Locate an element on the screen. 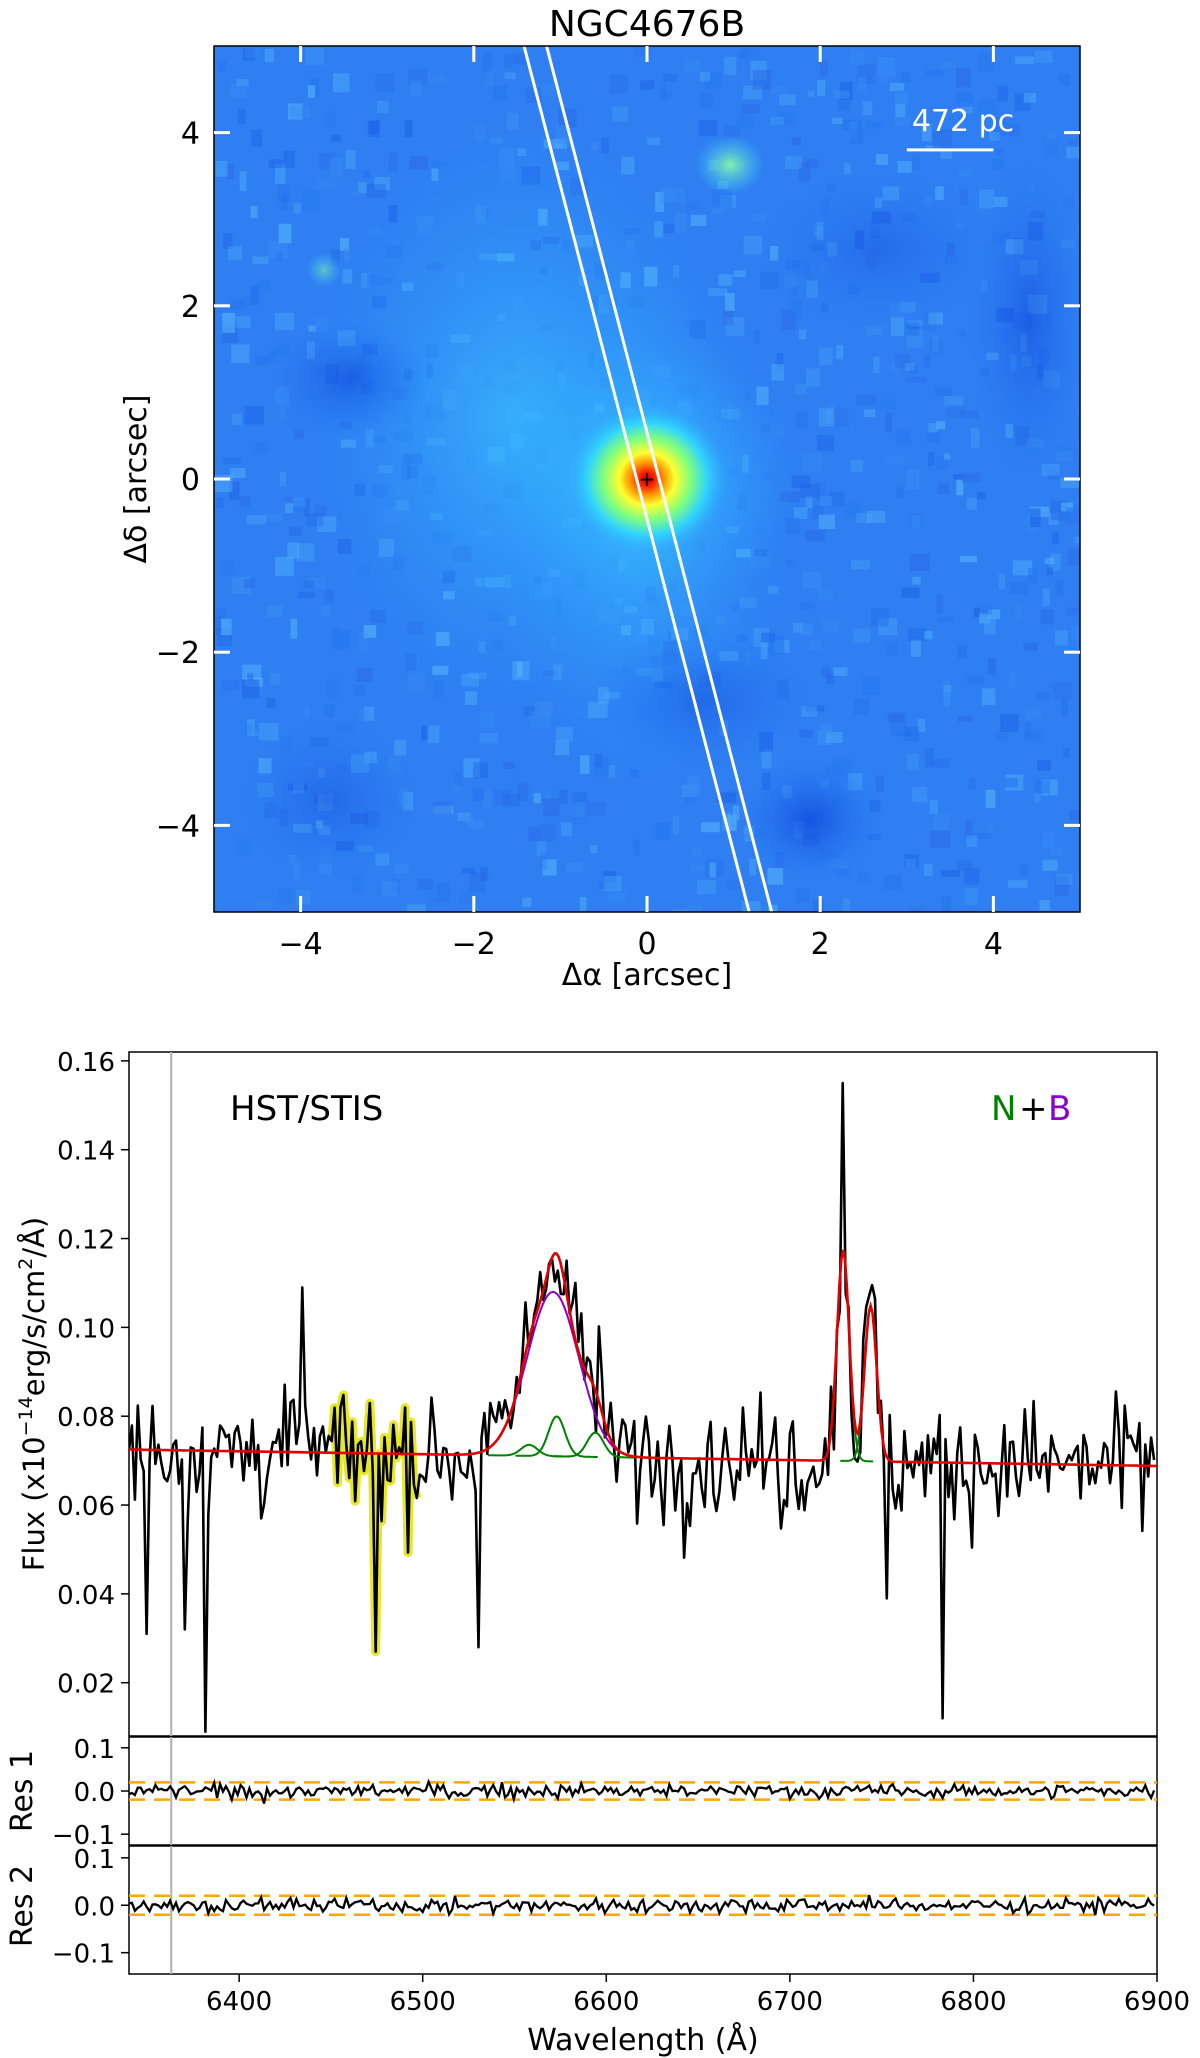 The height and width of the screenshot is (2058, 1200). residual-y-tick-label: 0.1 is located at coordinates (94, 1860).